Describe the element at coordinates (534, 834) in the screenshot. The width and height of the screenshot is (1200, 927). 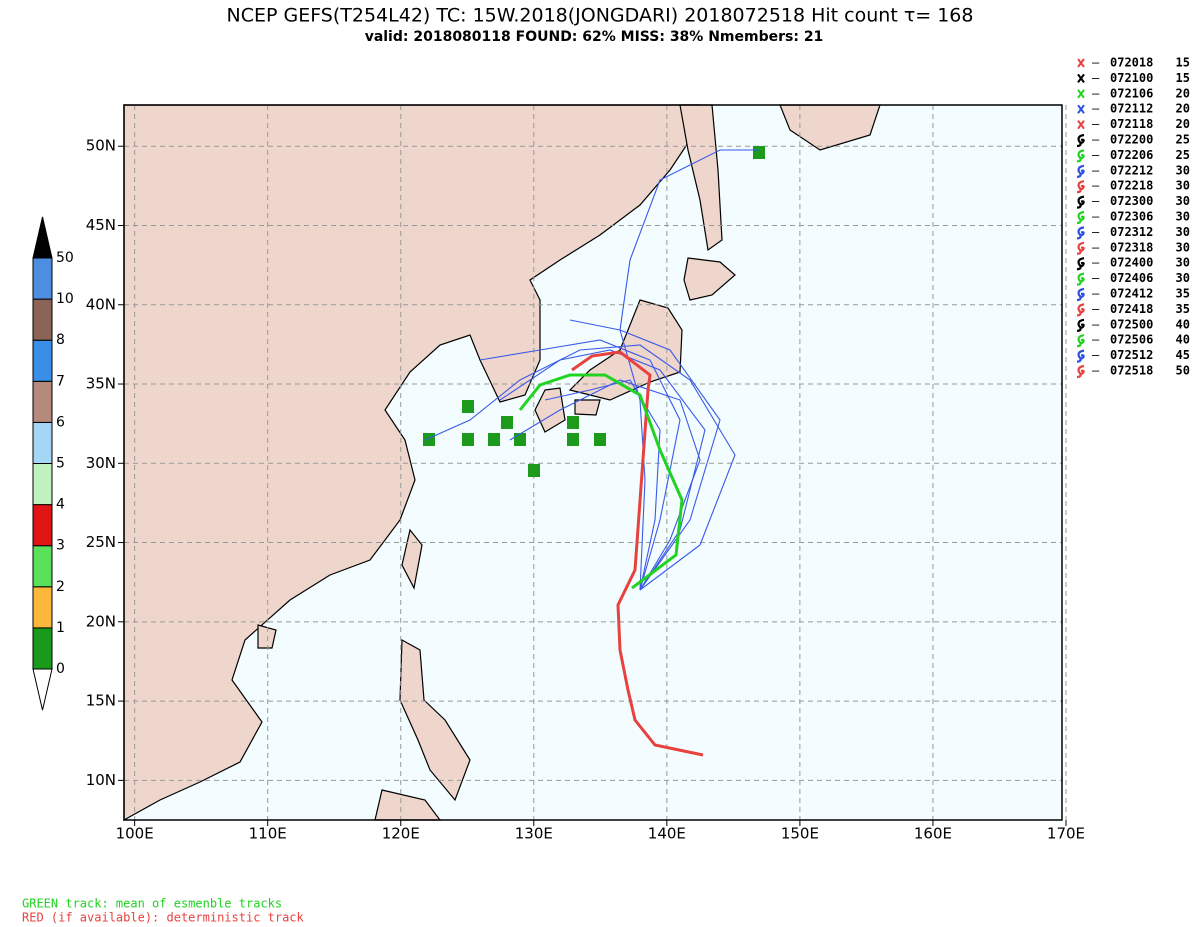
I see `x-tick-label: 130E` at that location.